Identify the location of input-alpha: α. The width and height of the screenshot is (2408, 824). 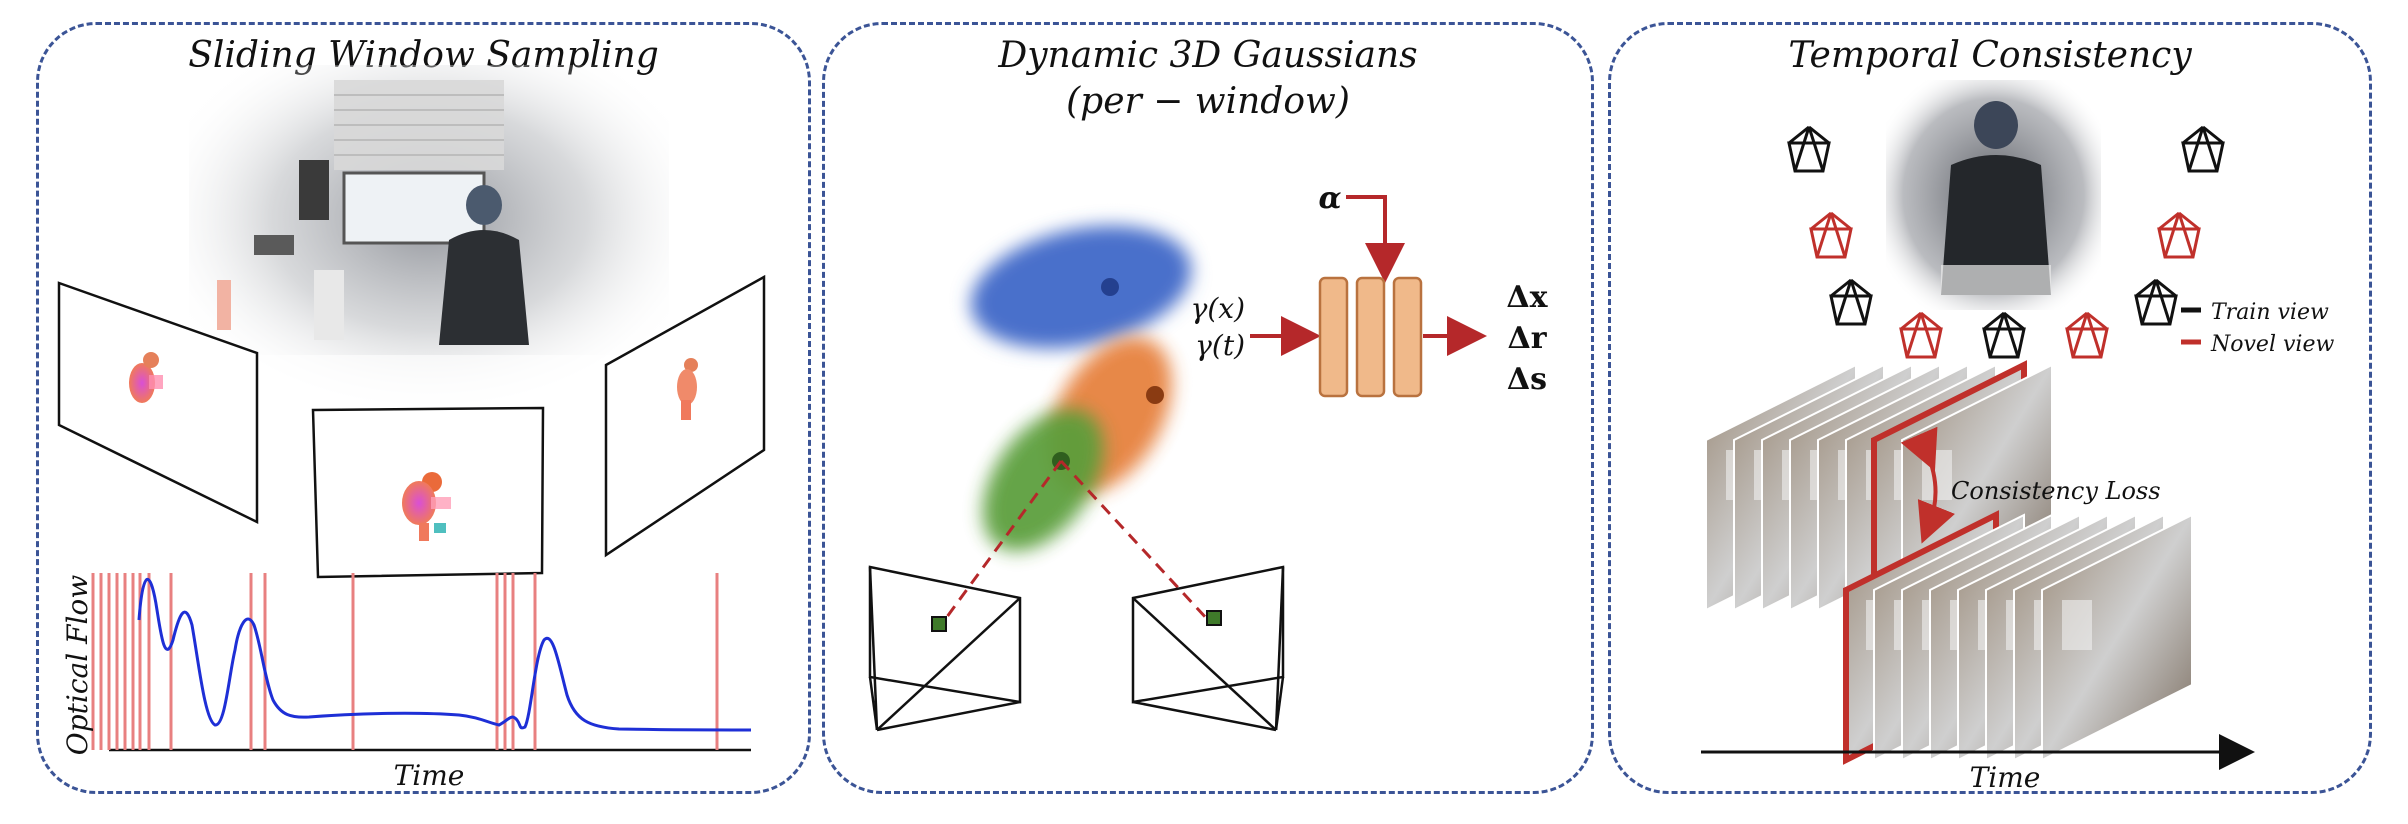
(1329, 198).